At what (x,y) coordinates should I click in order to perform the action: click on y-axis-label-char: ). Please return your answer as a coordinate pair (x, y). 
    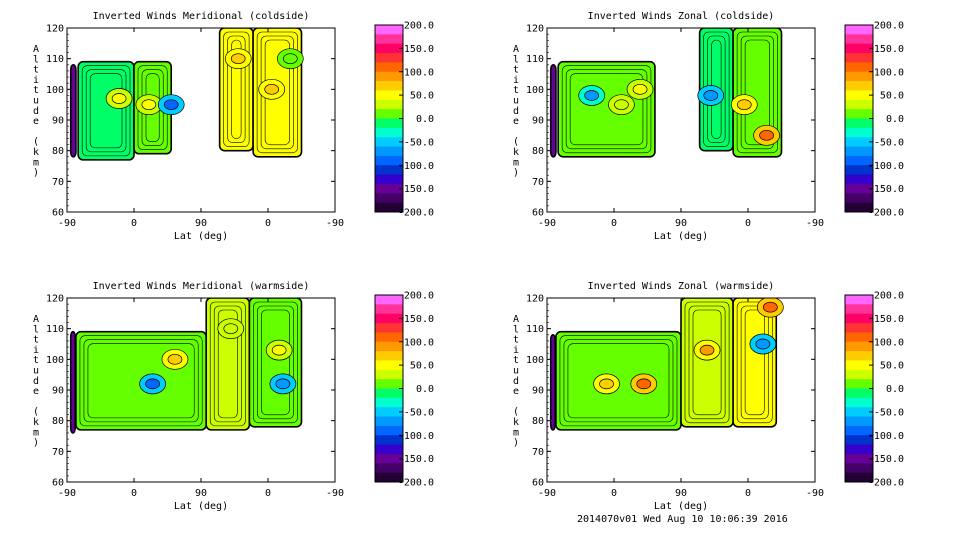
    Looking at the image, I should click on (36, 173).